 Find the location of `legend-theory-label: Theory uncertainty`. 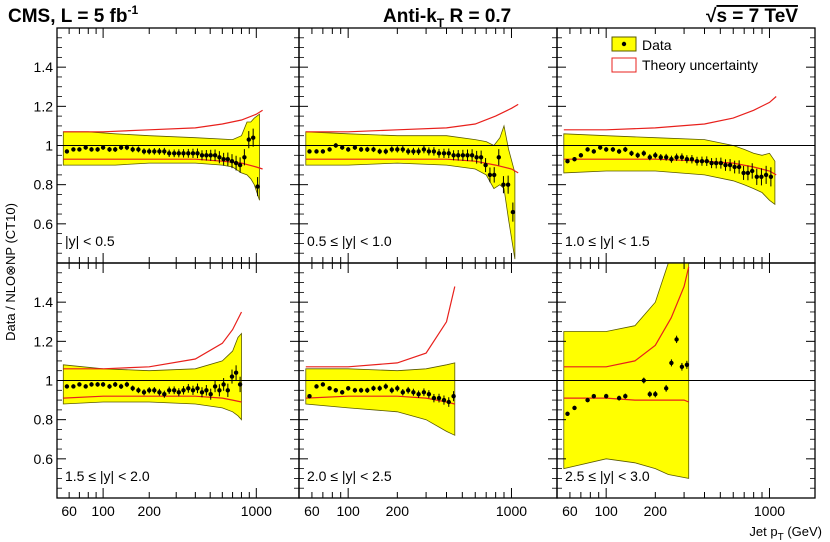

legend-theory-label: Theory uncertainty is located at coordinates (700, 65).